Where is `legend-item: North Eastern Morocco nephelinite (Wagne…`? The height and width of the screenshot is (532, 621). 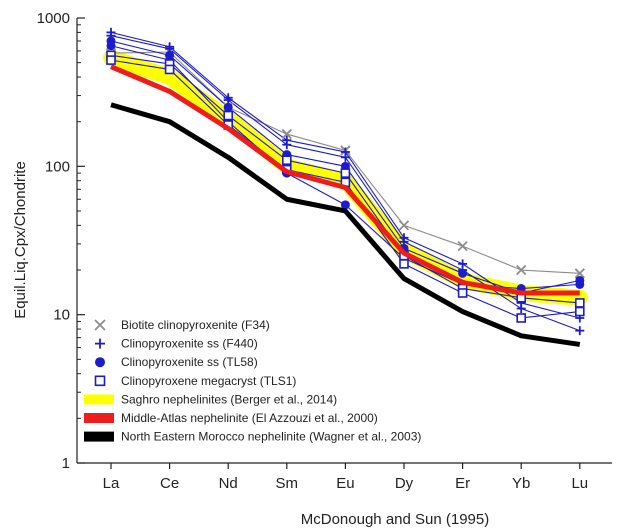 legend-item: North Eastern Morocco nephelinite (Wagne… is located at coordinates (252, 437).